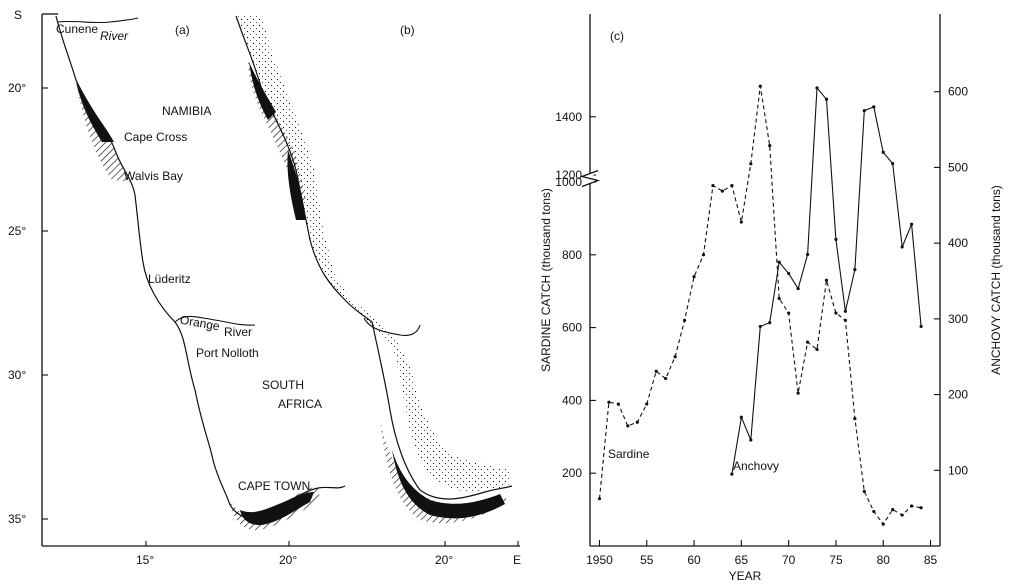  I want to click on map-a-black-south, so click(277, 509).